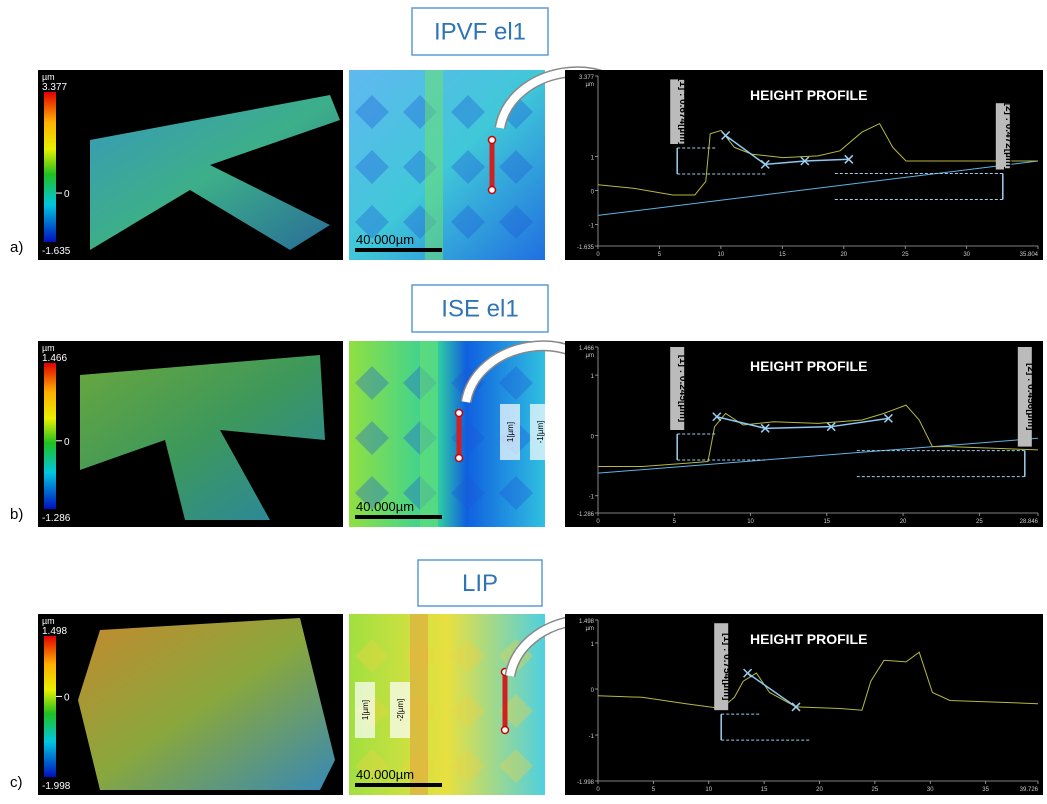 The width and height of the screenshot is (1047, 804). I want to click on annotation-label: [2] : 0.472[µm], so click(1008, 136).